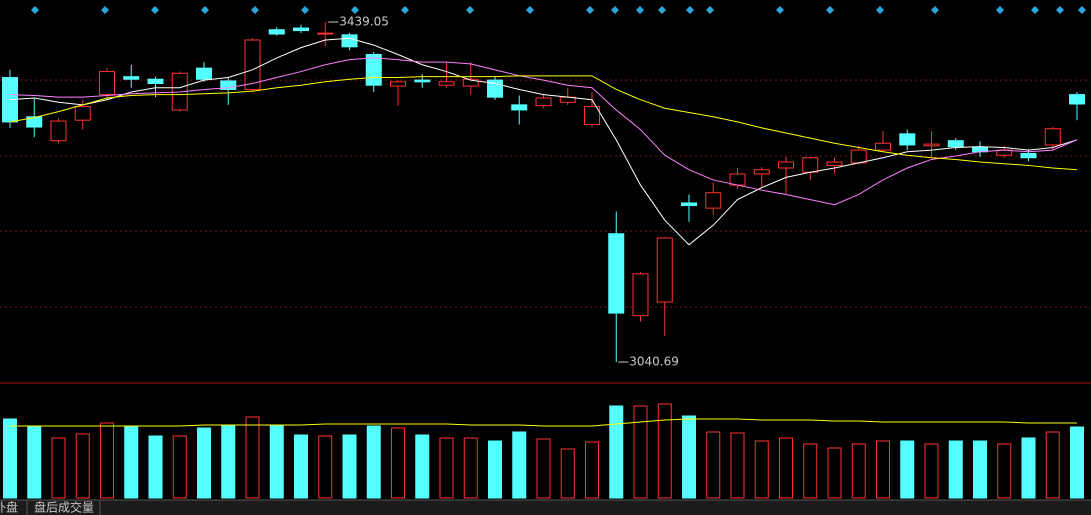 Image resolution: width=1091 pixels, height=515 pixels. I want to click on tab: 外盘, so click(9, 507).